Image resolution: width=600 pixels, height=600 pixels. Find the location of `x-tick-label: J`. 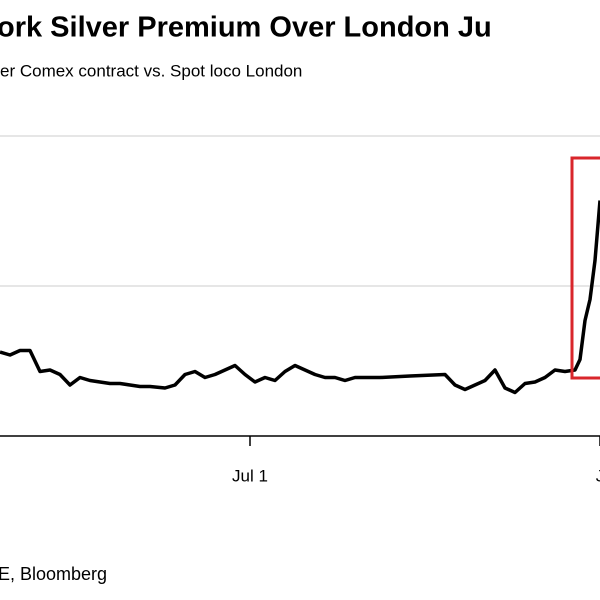

x-tick-label: J is located at coordinates (598, 475).